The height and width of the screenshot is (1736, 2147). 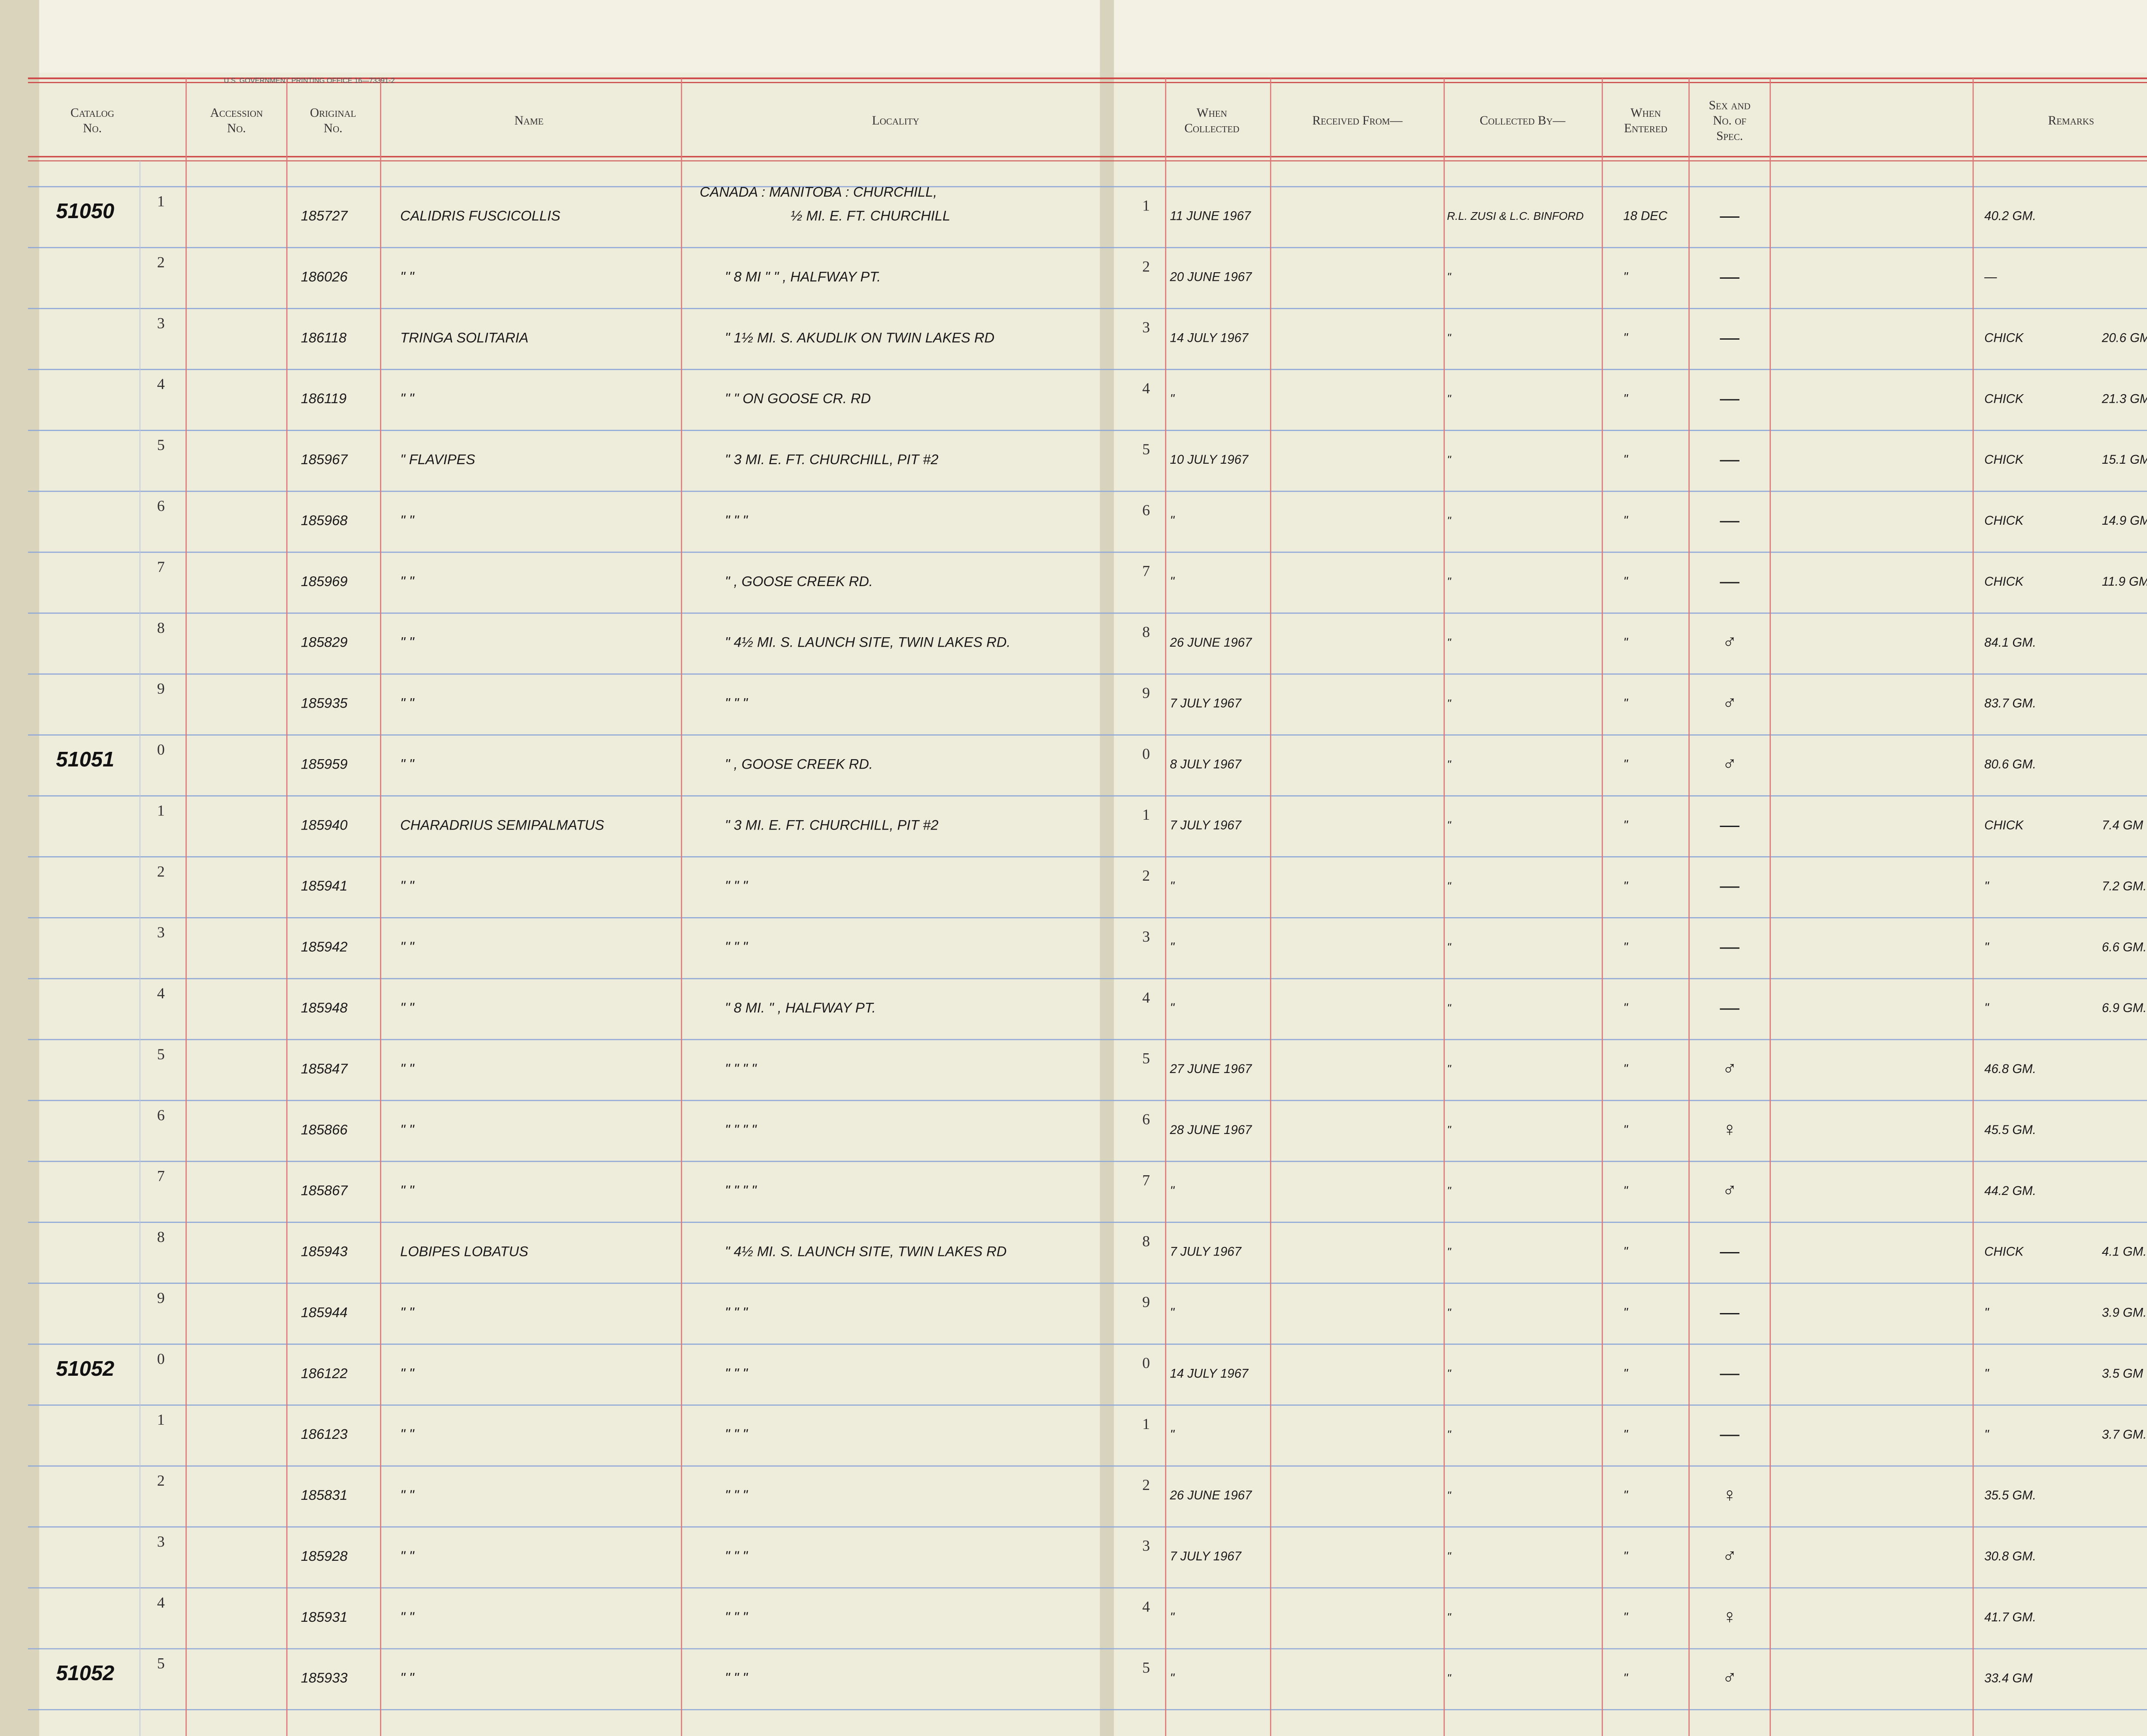 What do you see at coordinates (324, 337) in the screenshot?
I see `original: 186118` at bounding box center [324, 337].